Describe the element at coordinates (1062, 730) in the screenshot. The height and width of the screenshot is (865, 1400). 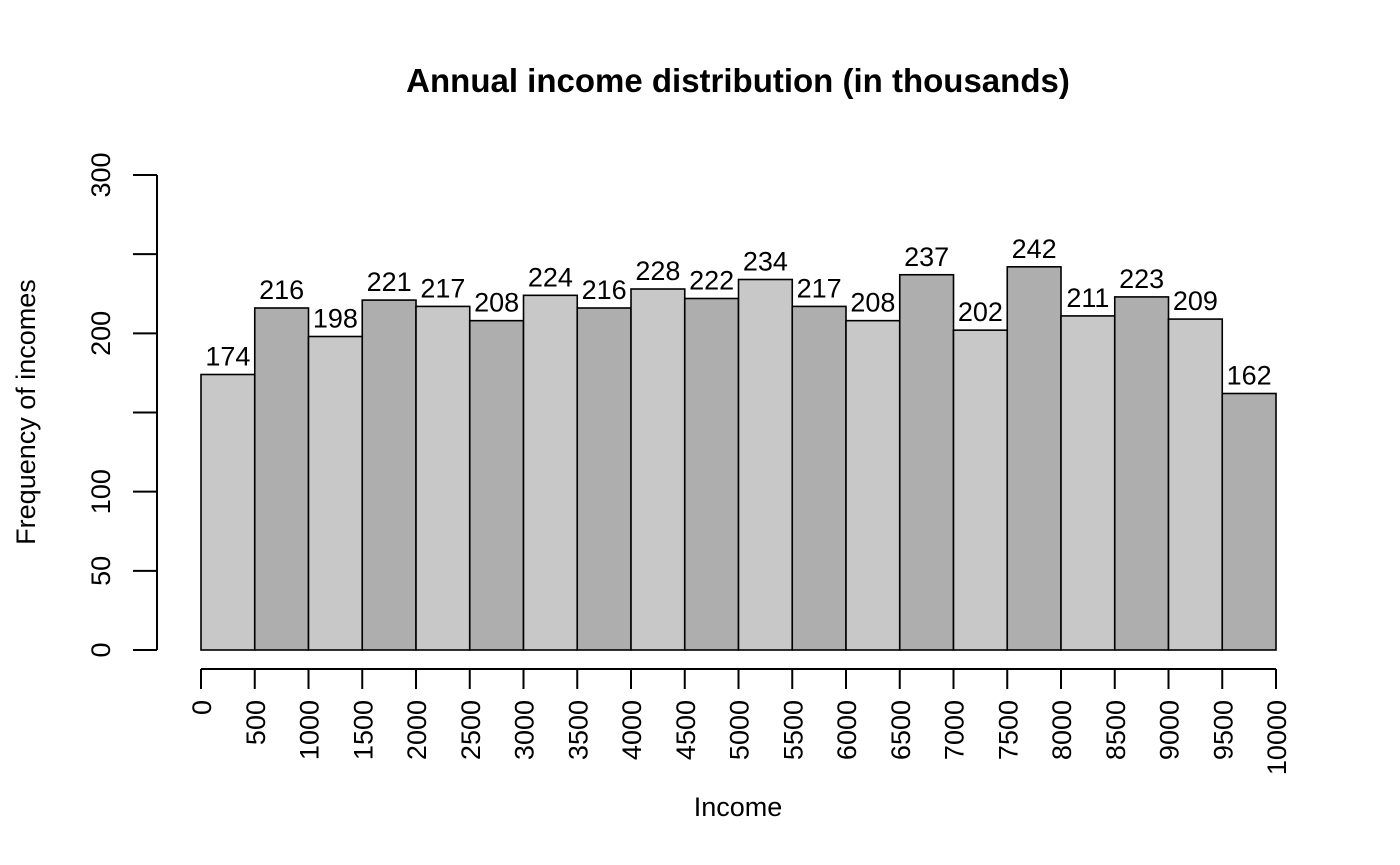
I see `x-tick-label: 8000` at that location.